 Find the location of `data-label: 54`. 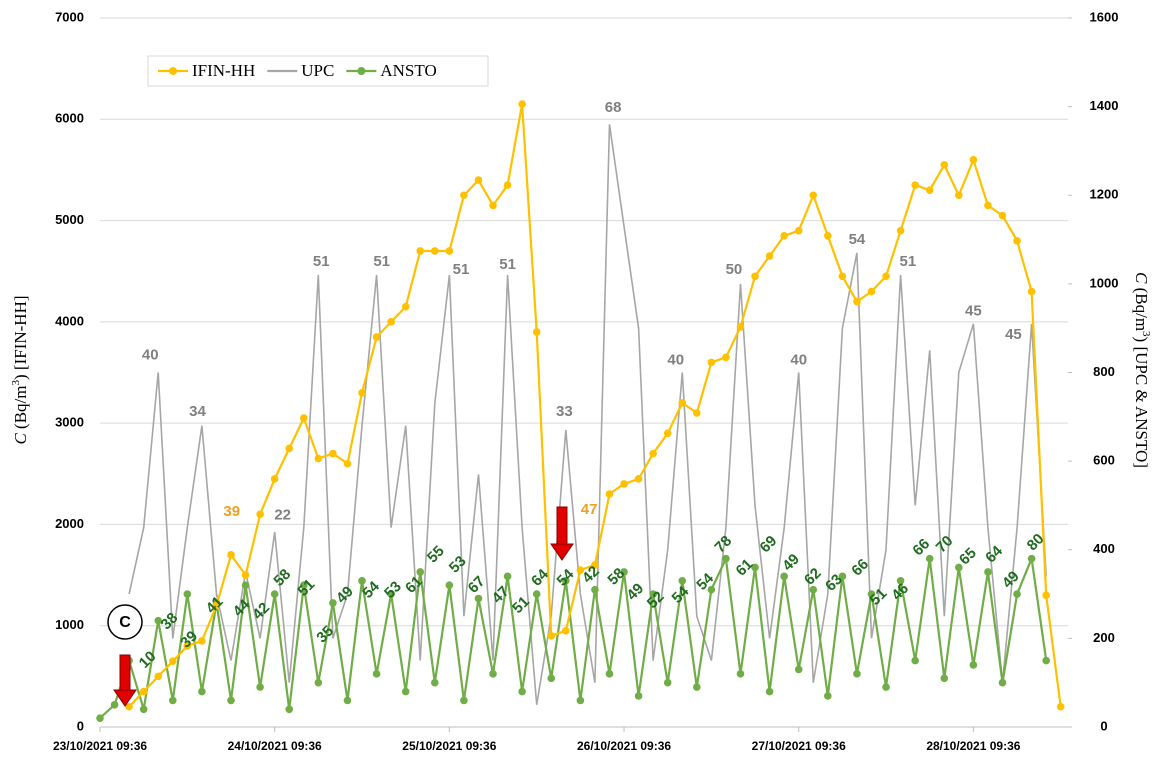

data-label: 54 is located at coordinates (566, 577).